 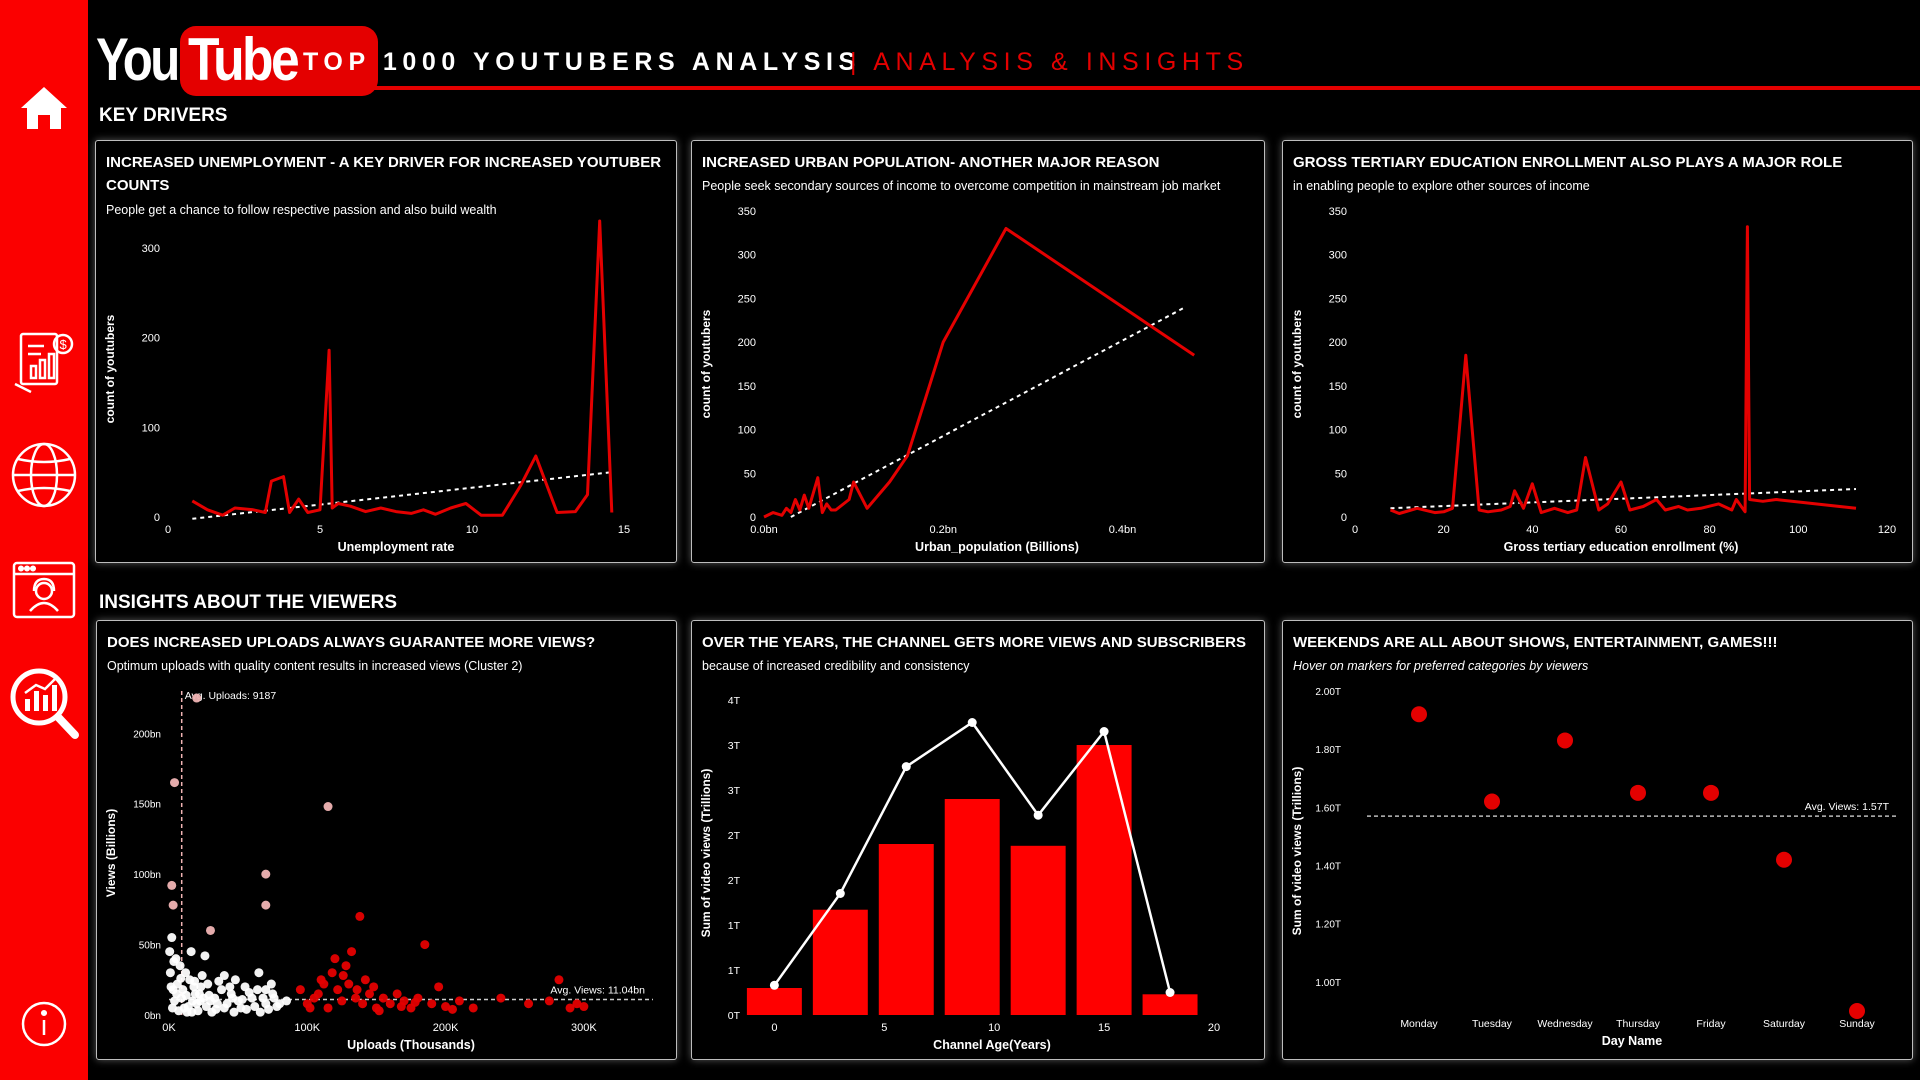 What do you see at coordinates (1123, 530) in the screenshot?
I see `x-tick-label: 0.4bn` at bounding box center [1123, 530].